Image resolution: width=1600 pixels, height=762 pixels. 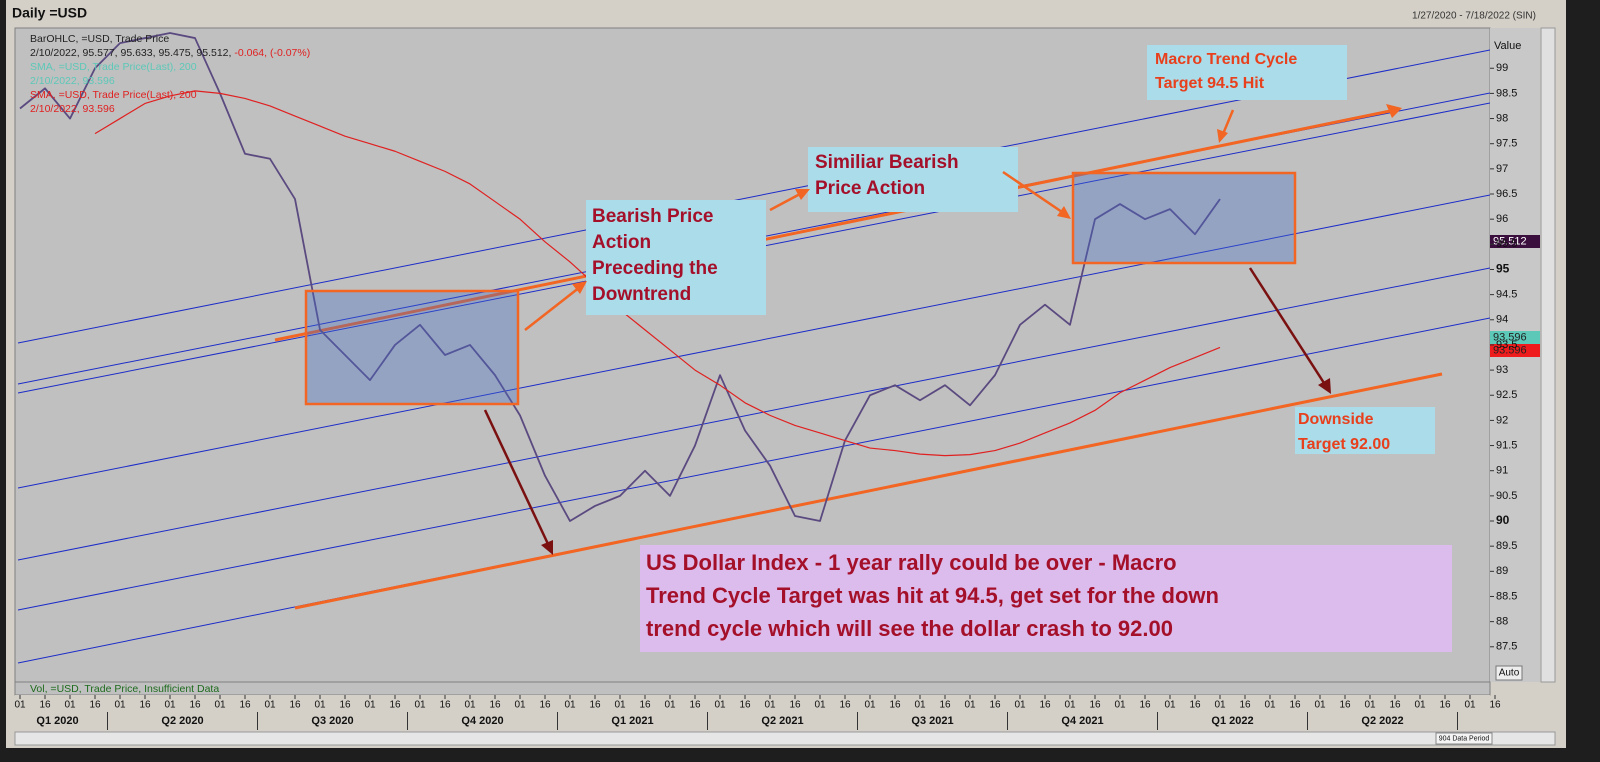 I want to click on y-tick-label: 88, so click(x=1502, y=622).